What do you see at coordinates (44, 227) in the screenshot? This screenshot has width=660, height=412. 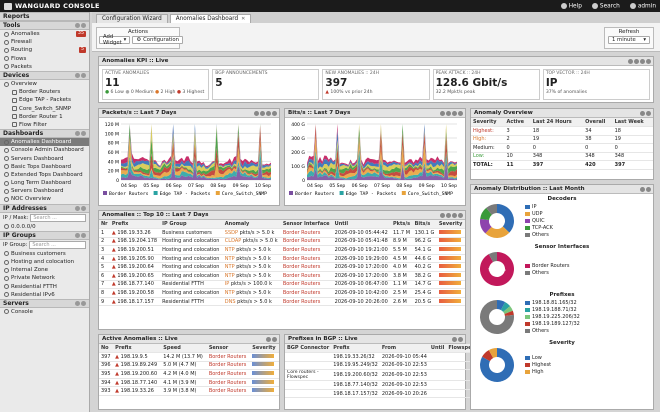 I see `ip-root-item: 0.0.0.0/0` at bounding box center [44, 227].